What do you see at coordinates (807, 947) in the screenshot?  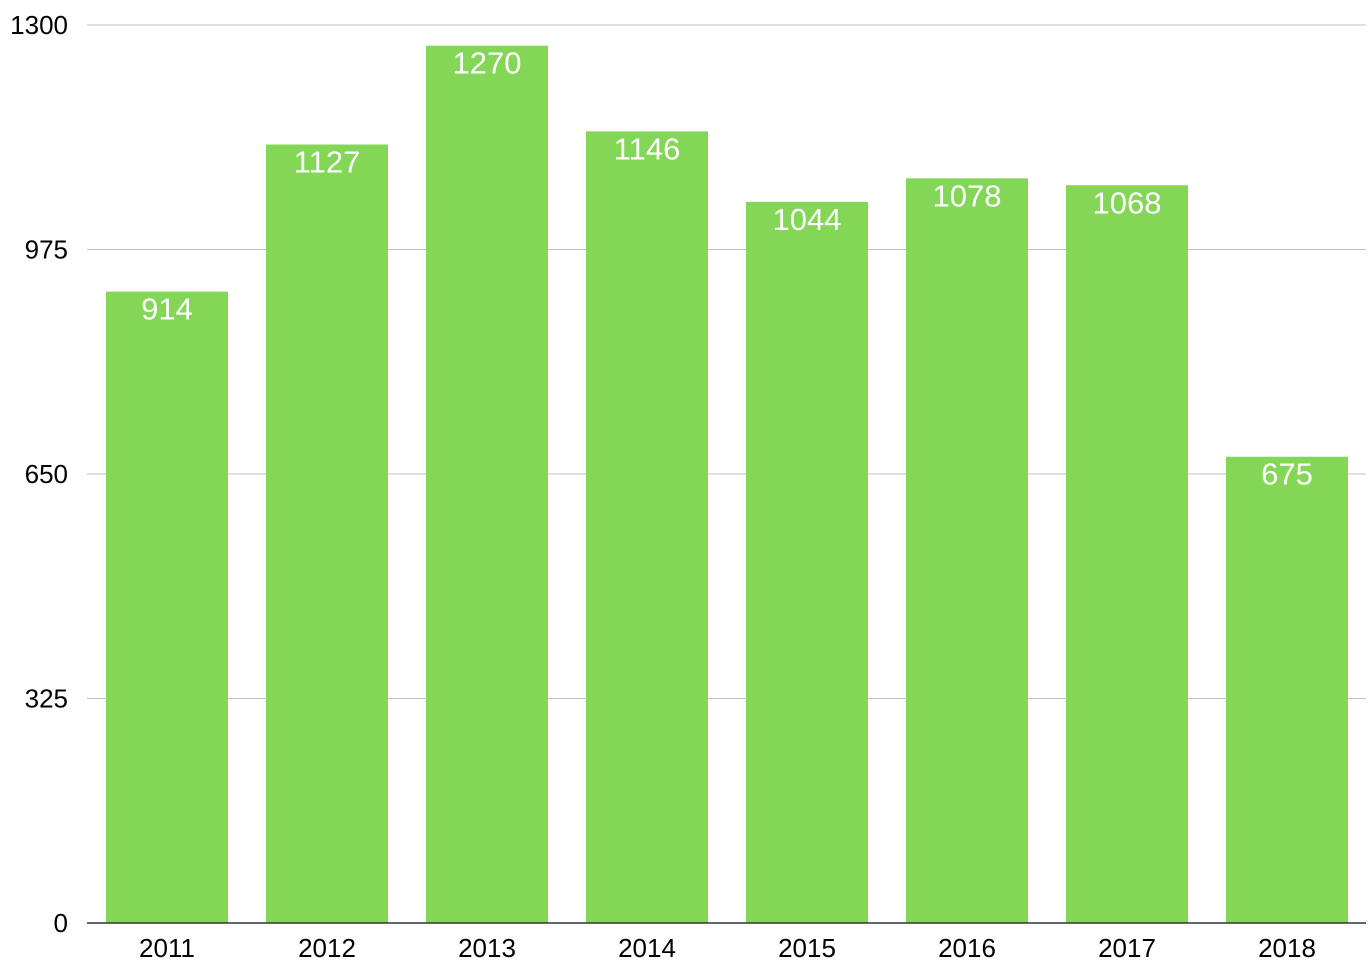 I see `x-tick-label: 2015` at bounding box center [807, 947].